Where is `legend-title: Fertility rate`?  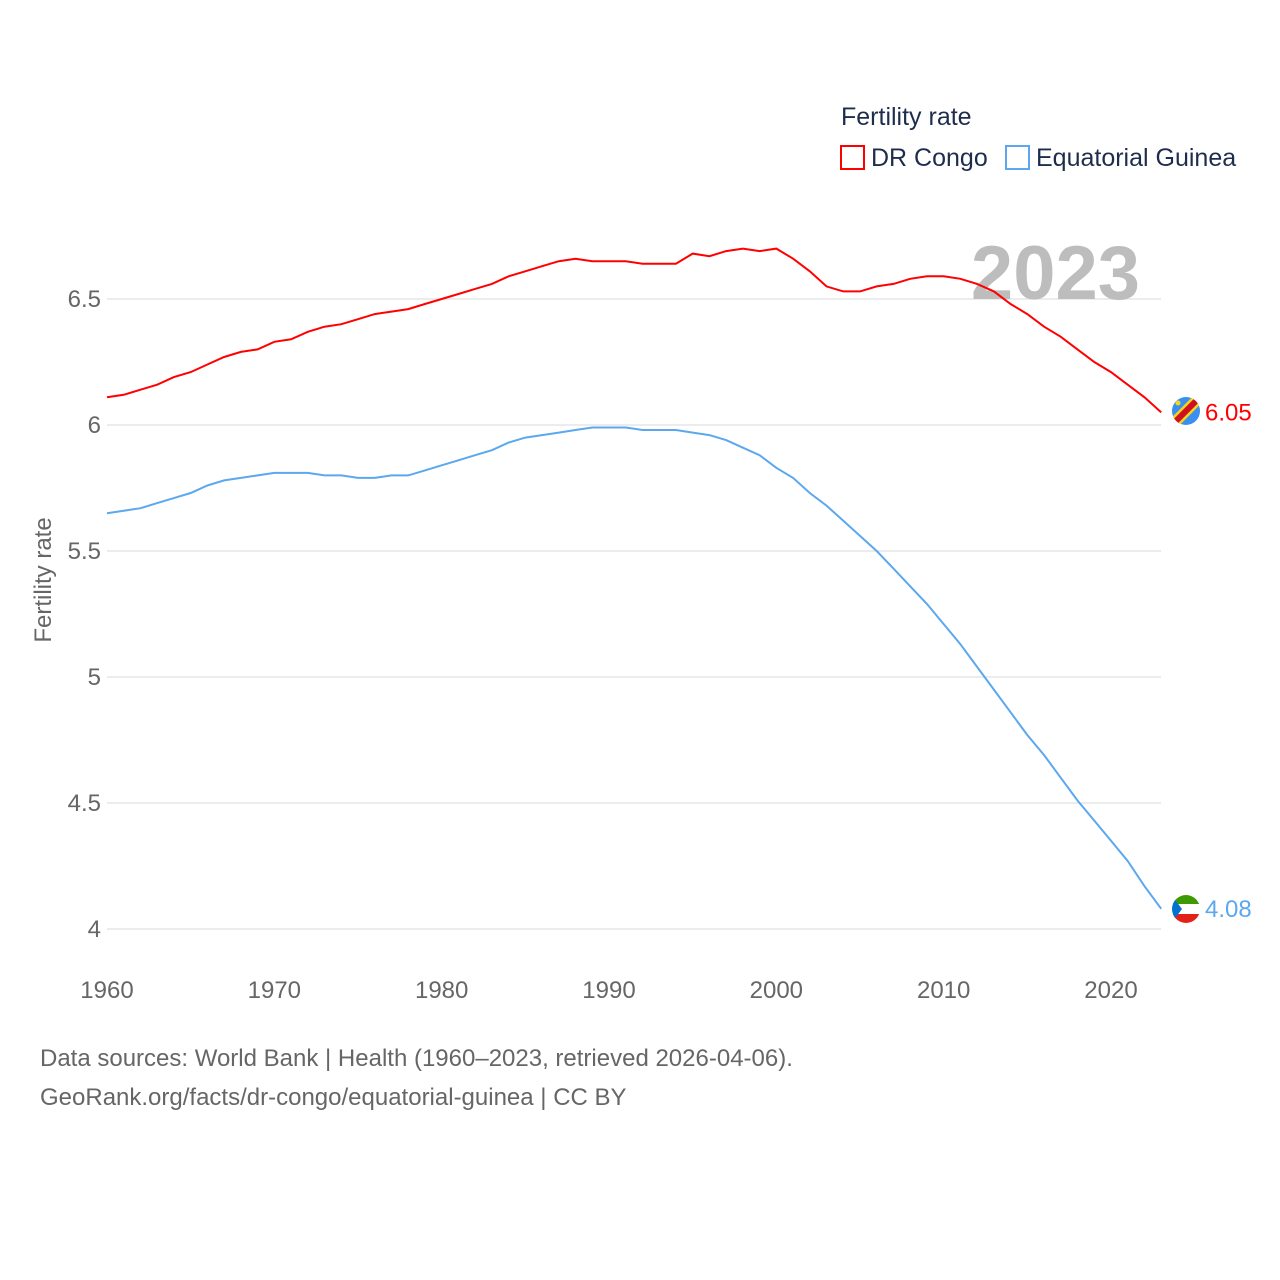
legend-title: Fertility rate is located at coordinates (906, 117).